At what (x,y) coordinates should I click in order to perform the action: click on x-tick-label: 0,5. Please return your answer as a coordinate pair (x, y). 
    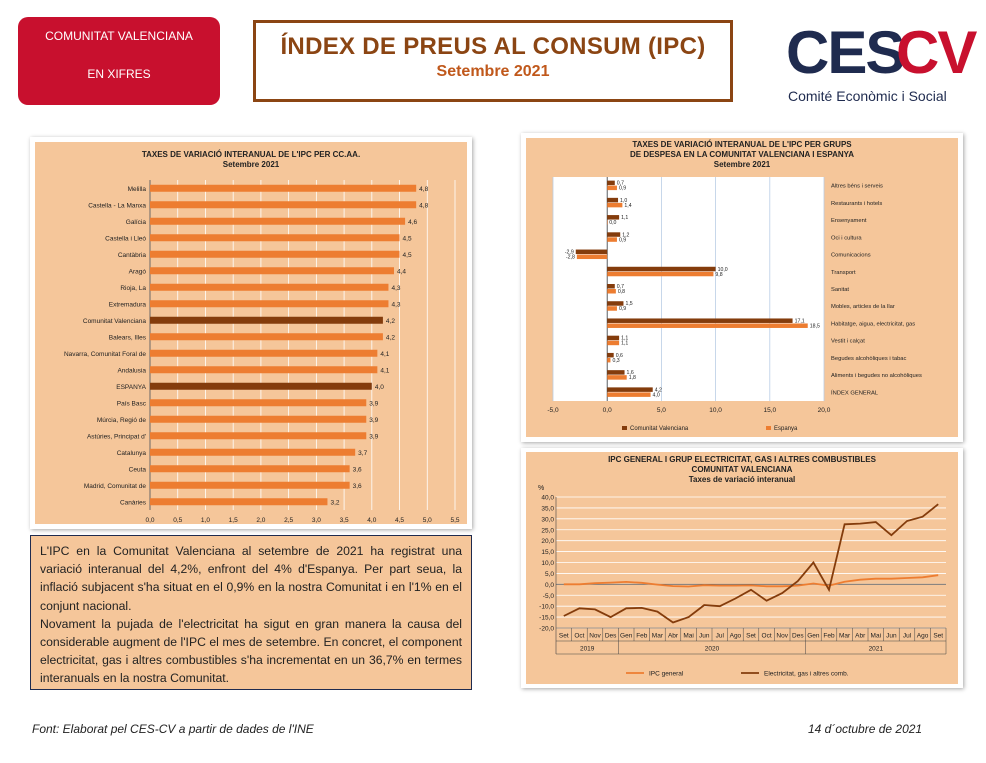
    Looking at the image, I should click on (177, 520).